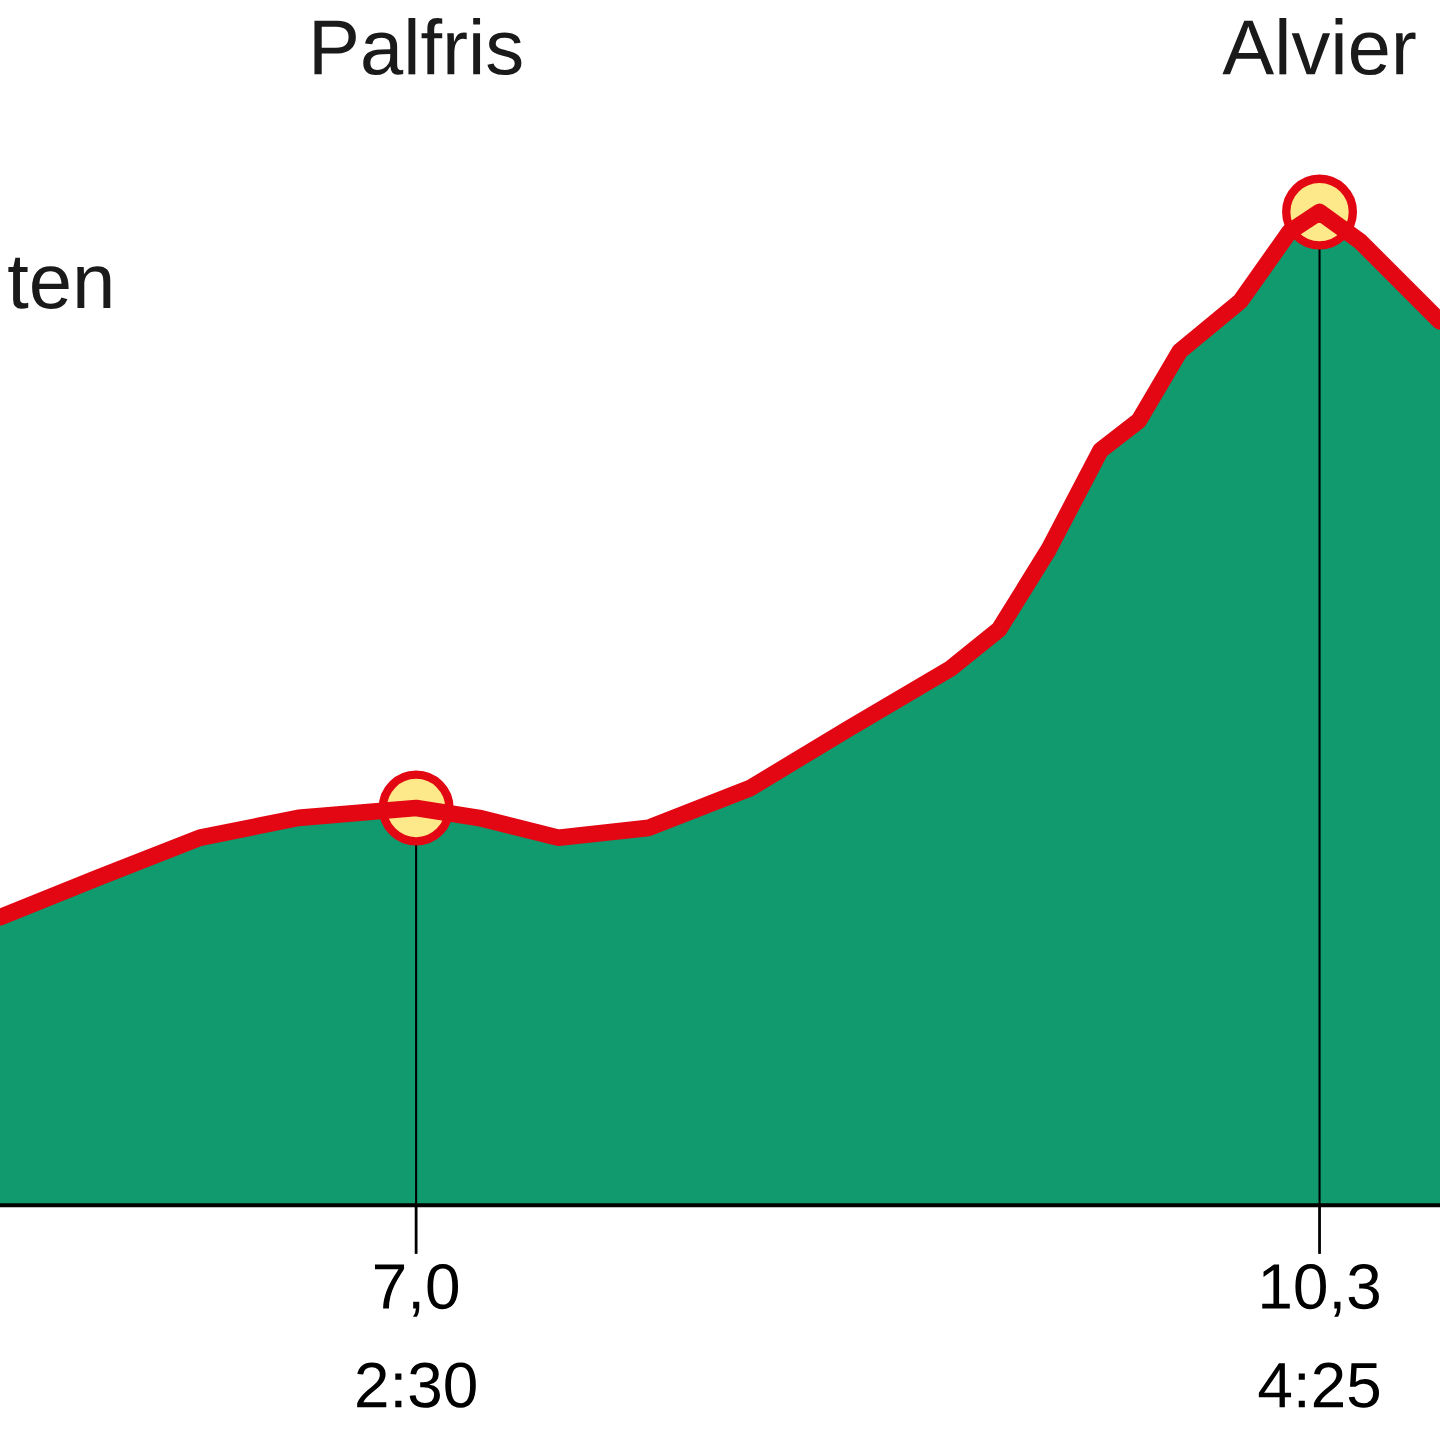 Image resolution: width=1440 pixels, height=1440 pixels. I want to click on text: 2:30, so click(416, 1385).